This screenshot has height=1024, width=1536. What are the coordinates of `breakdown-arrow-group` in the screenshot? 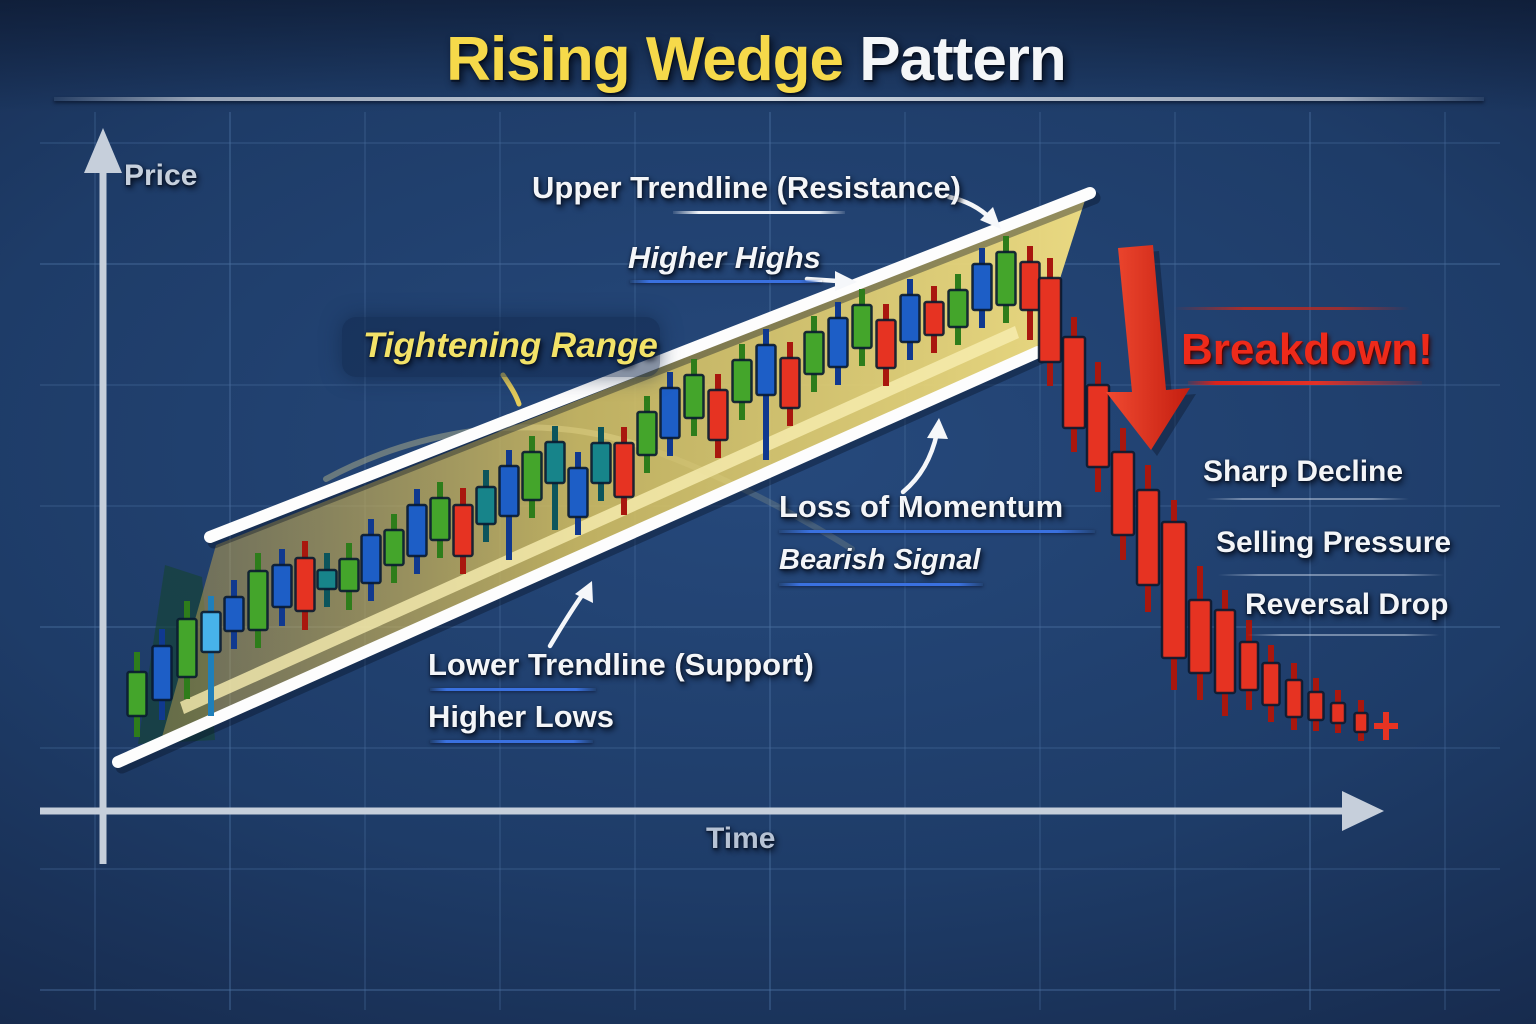 It's located at (1151, 350).